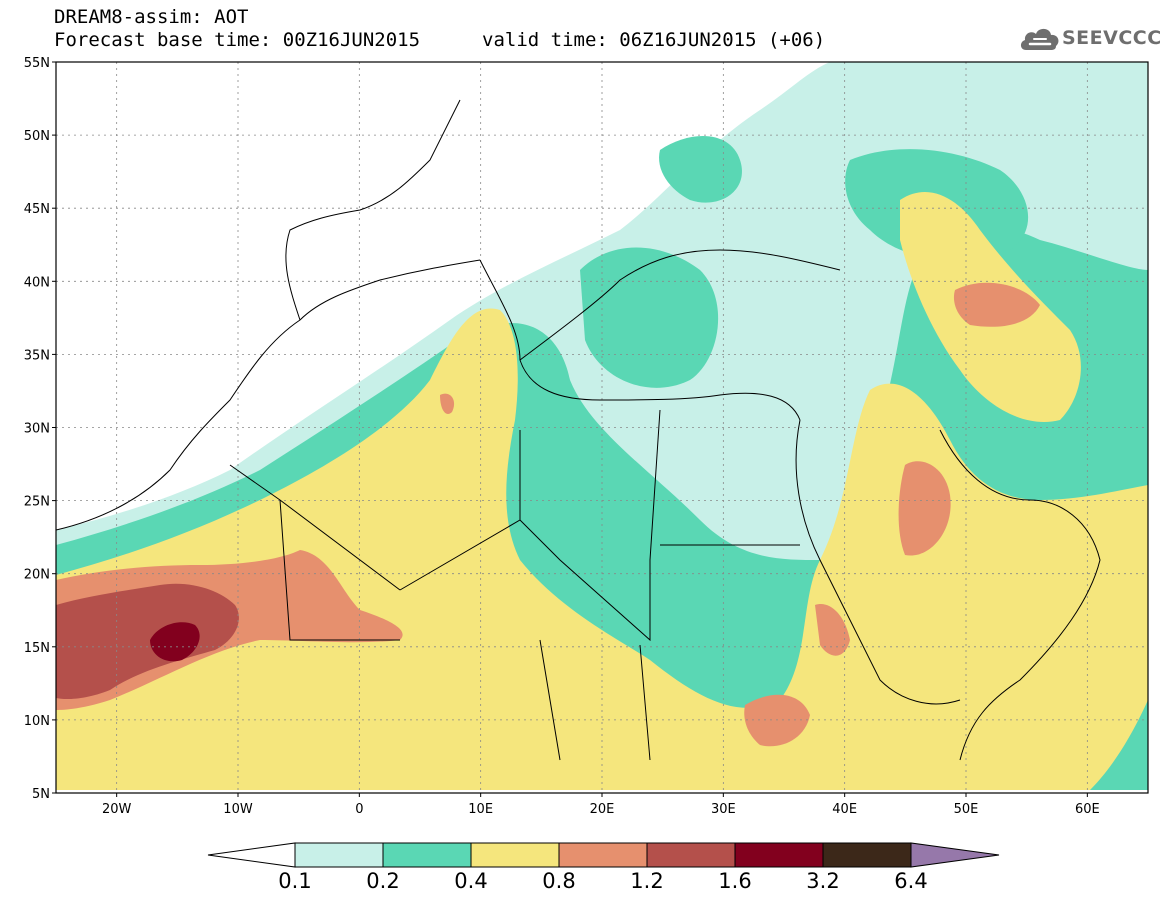  Describe the element at coordinates (910, 881) in the screenshot. I see `colorbar-label: 6.4` at that location.